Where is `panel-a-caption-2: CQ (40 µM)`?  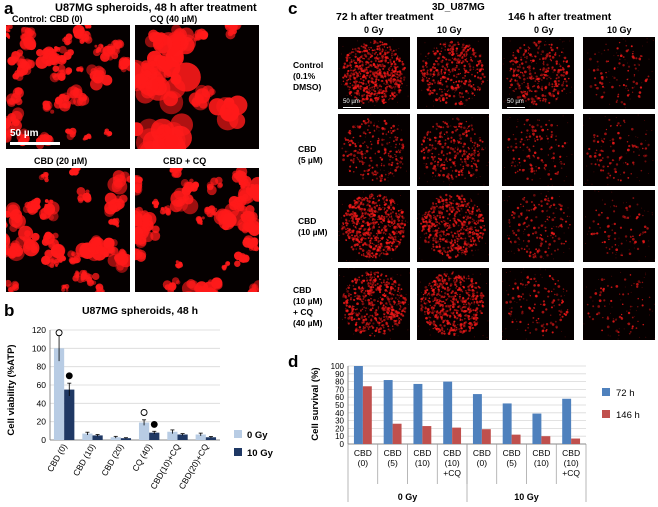 panel-a-caption-2: CQ (40 µM) is located at coordinates (174, 19).